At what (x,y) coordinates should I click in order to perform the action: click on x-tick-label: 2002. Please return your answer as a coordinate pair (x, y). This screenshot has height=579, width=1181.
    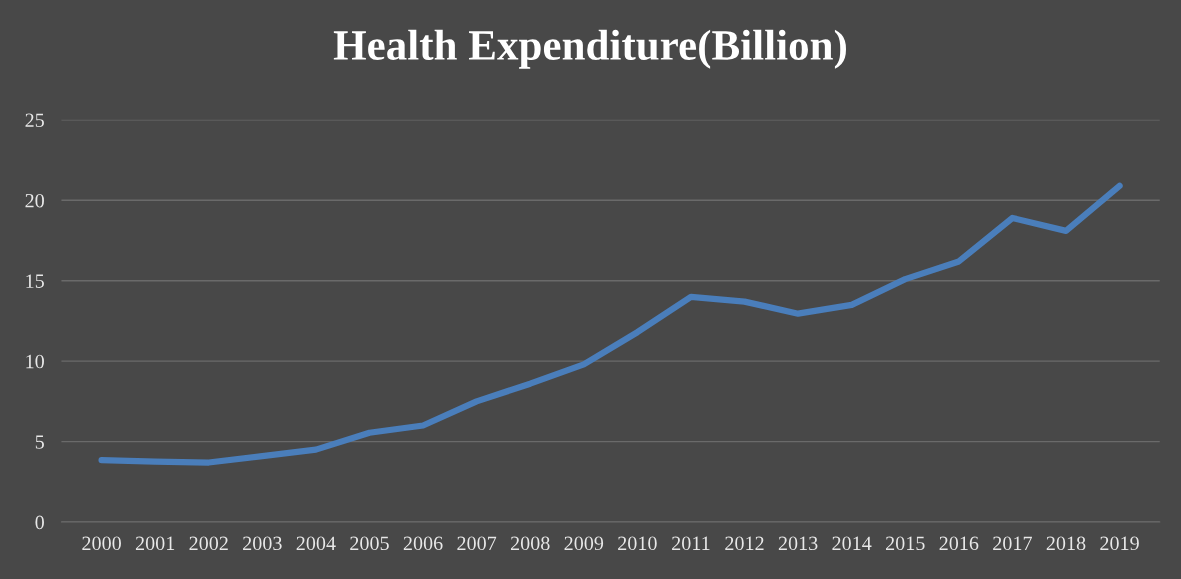
    Looking at the image, I should click on (208, 543).